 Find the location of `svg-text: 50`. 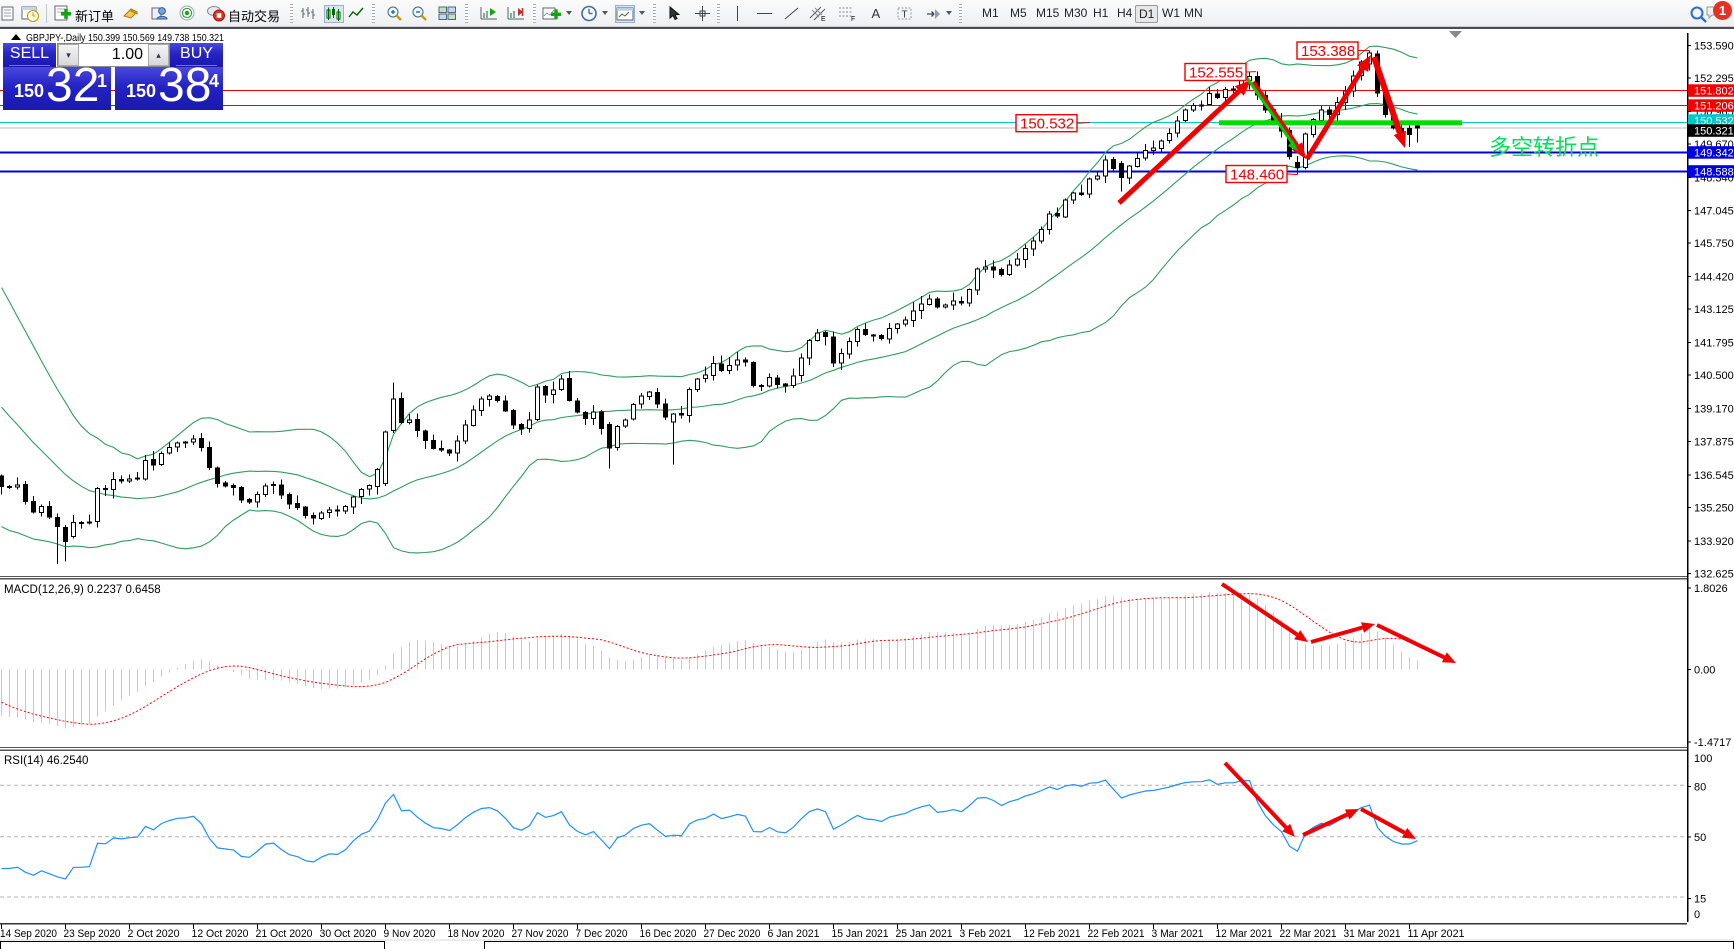

svg-text: 50 is located at coordinates (1700, 838).